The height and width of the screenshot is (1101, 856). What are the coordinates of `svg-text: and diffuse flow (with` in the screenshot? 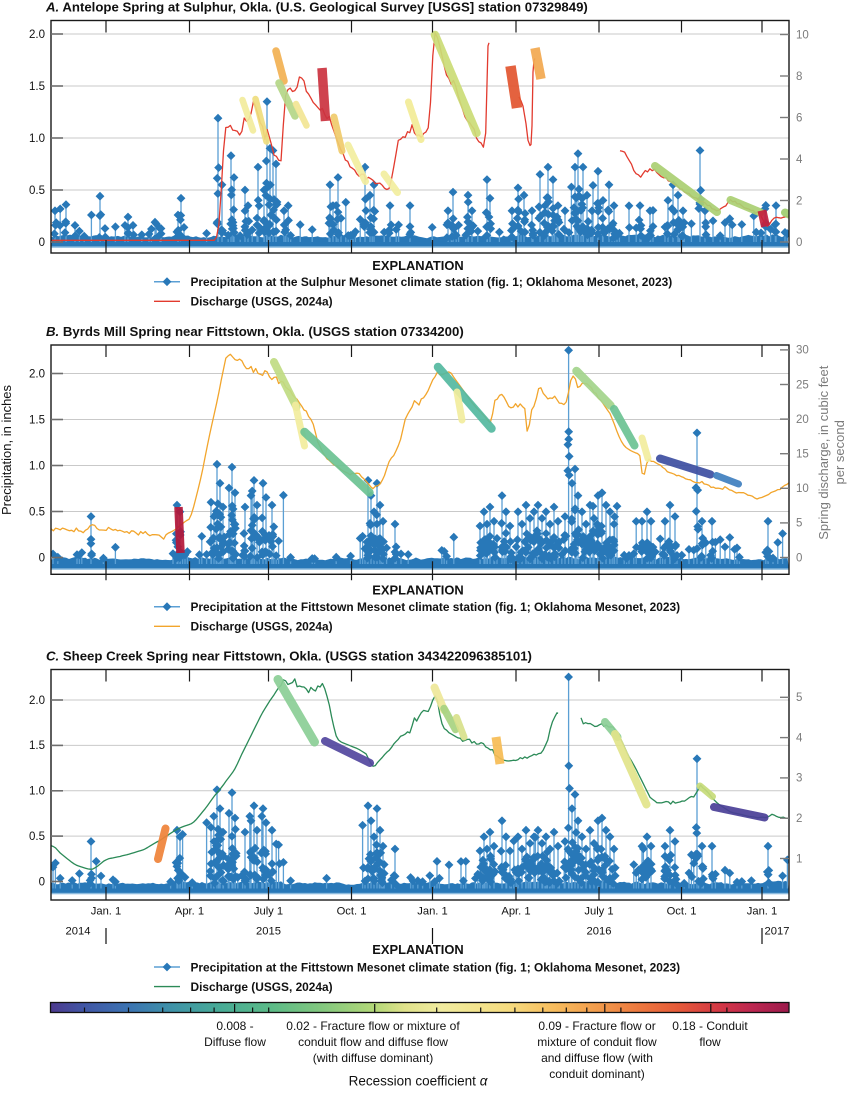 It's located at (597, 1058).